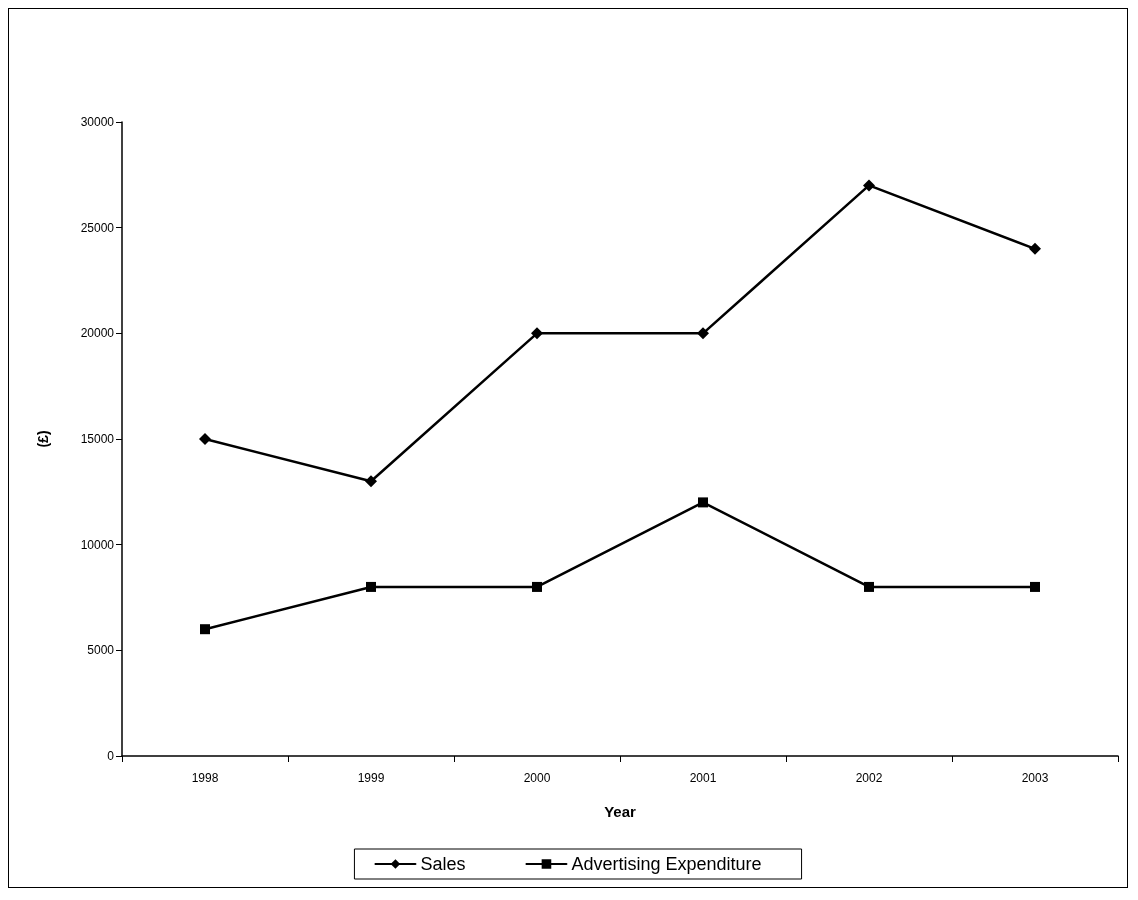 Image resolution: width=1138 pixels, height=900 pixels. What do you see at coordinates (97, 122) in the screenshot?
I see `y-tick-label: 30000` at bounding box center [97, 122].